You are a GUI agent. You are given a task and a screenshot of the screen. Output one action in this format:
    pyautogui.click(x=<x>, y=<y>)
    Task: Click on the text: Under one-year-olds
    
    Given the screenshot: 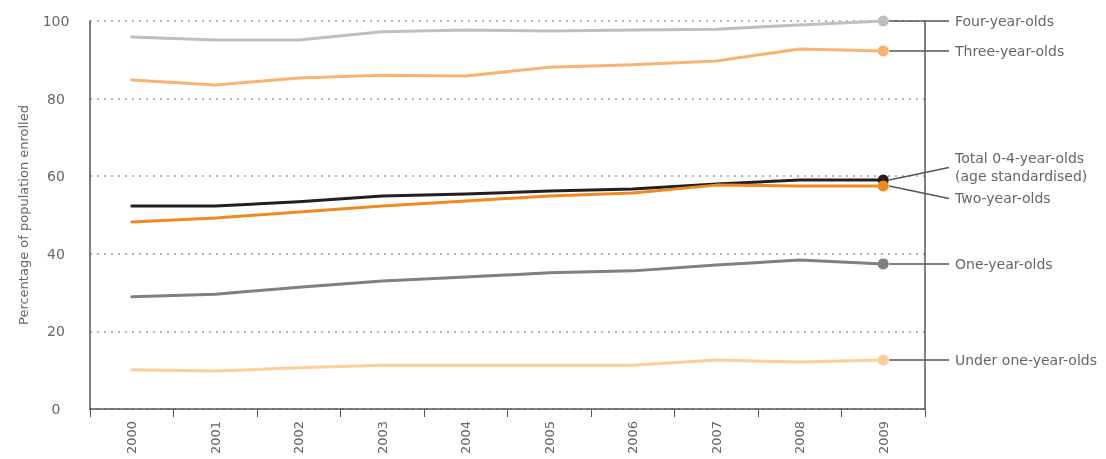 What is the action you would take?
    pyautogui.click(x=1026, y=360)
    